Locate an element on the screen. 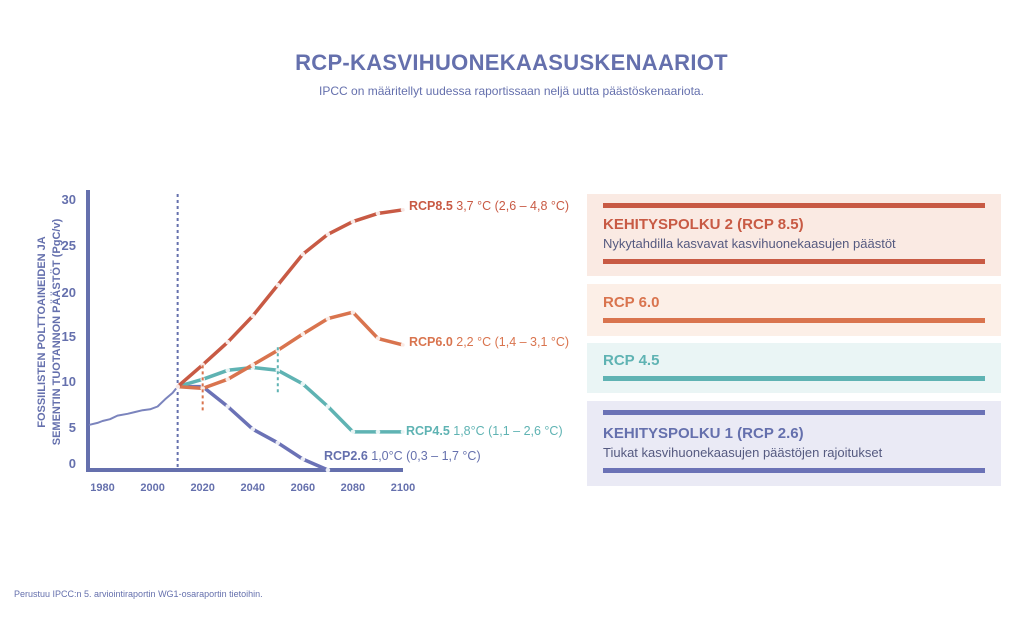 The height and width of the screenshot is (618, 1023). x-tick-label: 1980 is located at coordinates (102, 488).